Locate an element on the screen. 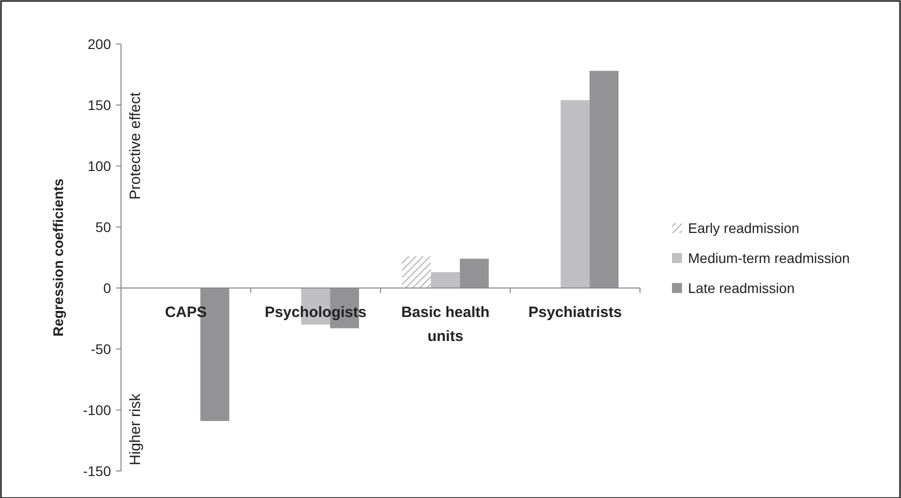  legend-label: Medium-term readmission is located at coordinates (769, 258).